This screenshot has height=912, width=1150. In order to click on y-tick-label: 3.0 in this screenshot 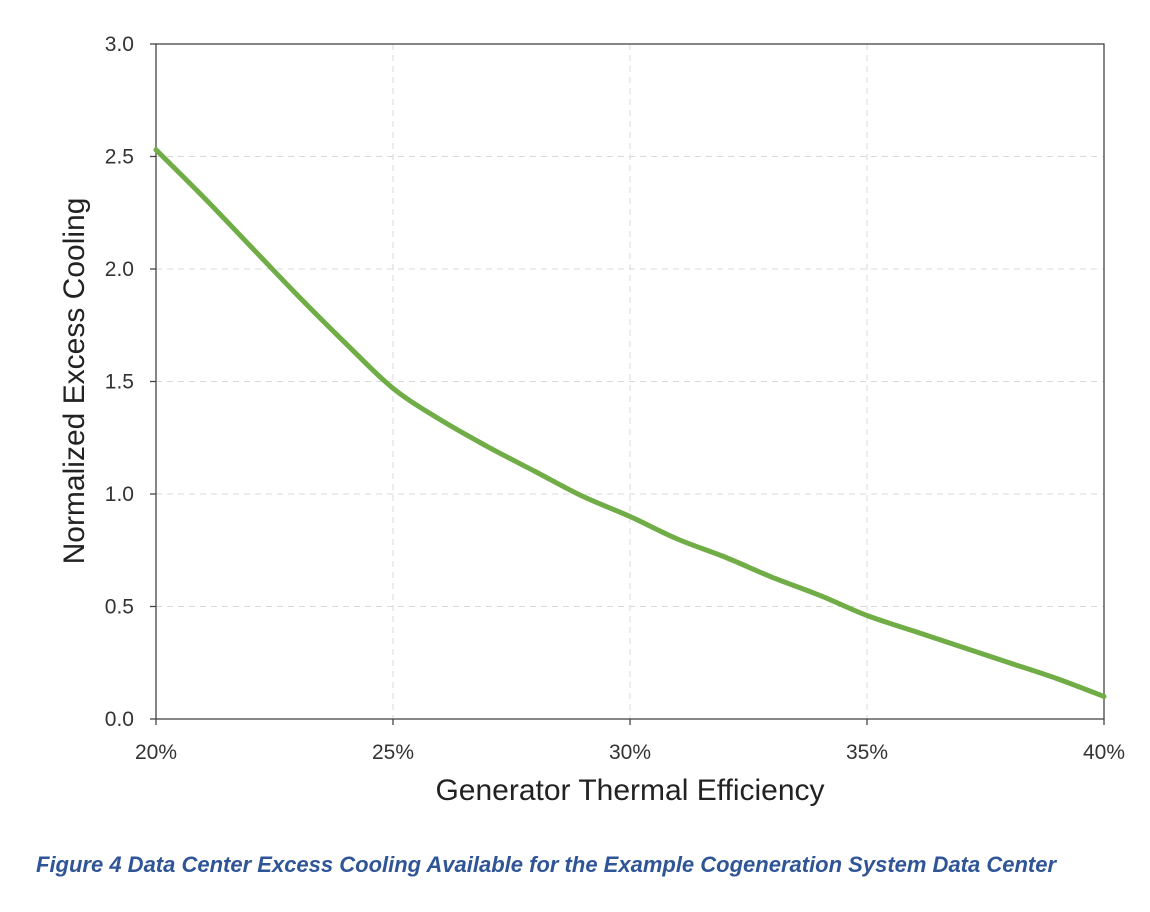, I will do `click(119, 44)`.